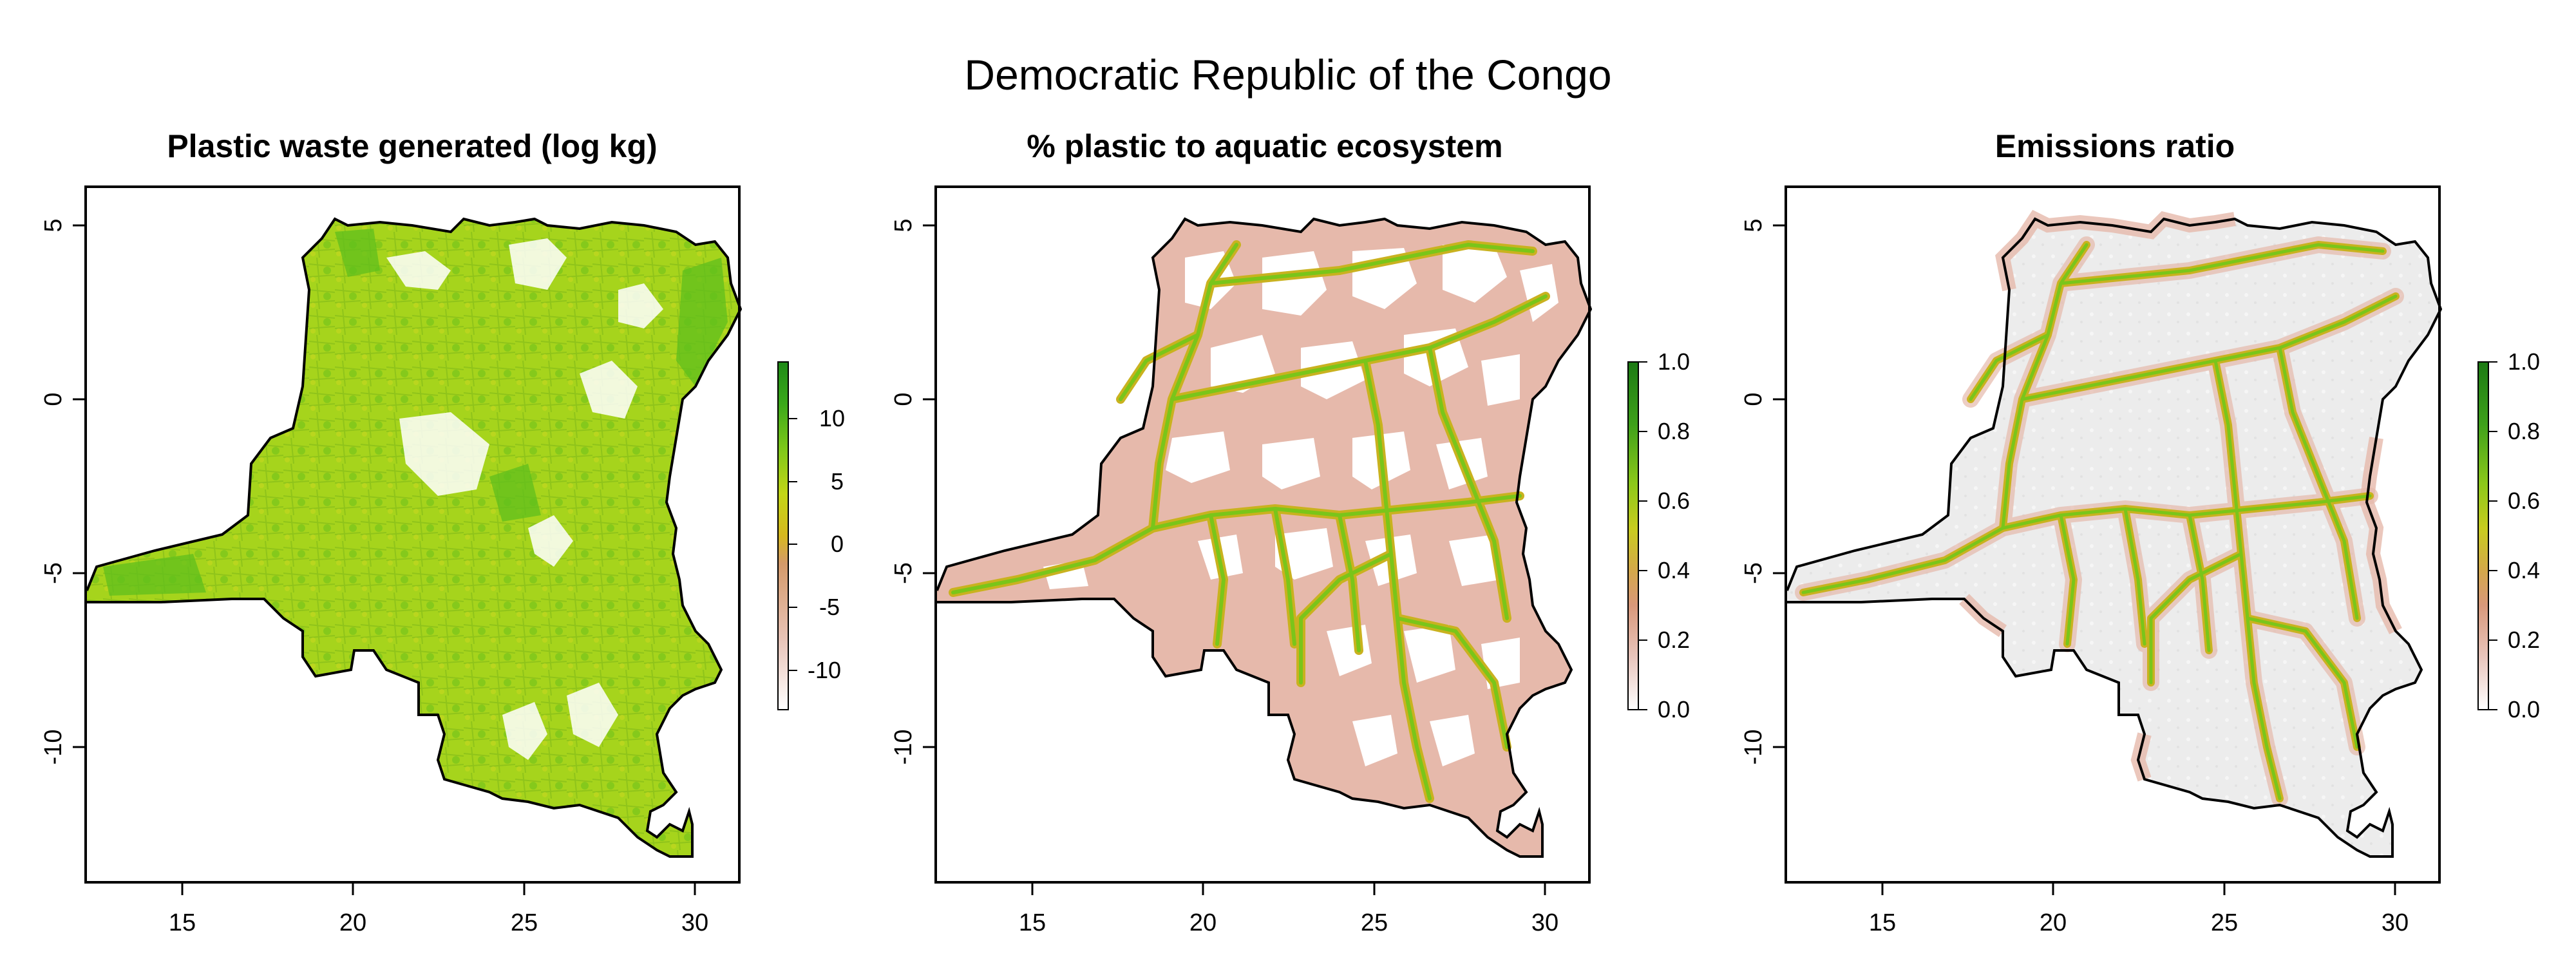 This screenshot has height=966, width=2576. Describe the element at coordinates (832, 418) in the screenshot. I see `legend-tick-label: 10` at that location.